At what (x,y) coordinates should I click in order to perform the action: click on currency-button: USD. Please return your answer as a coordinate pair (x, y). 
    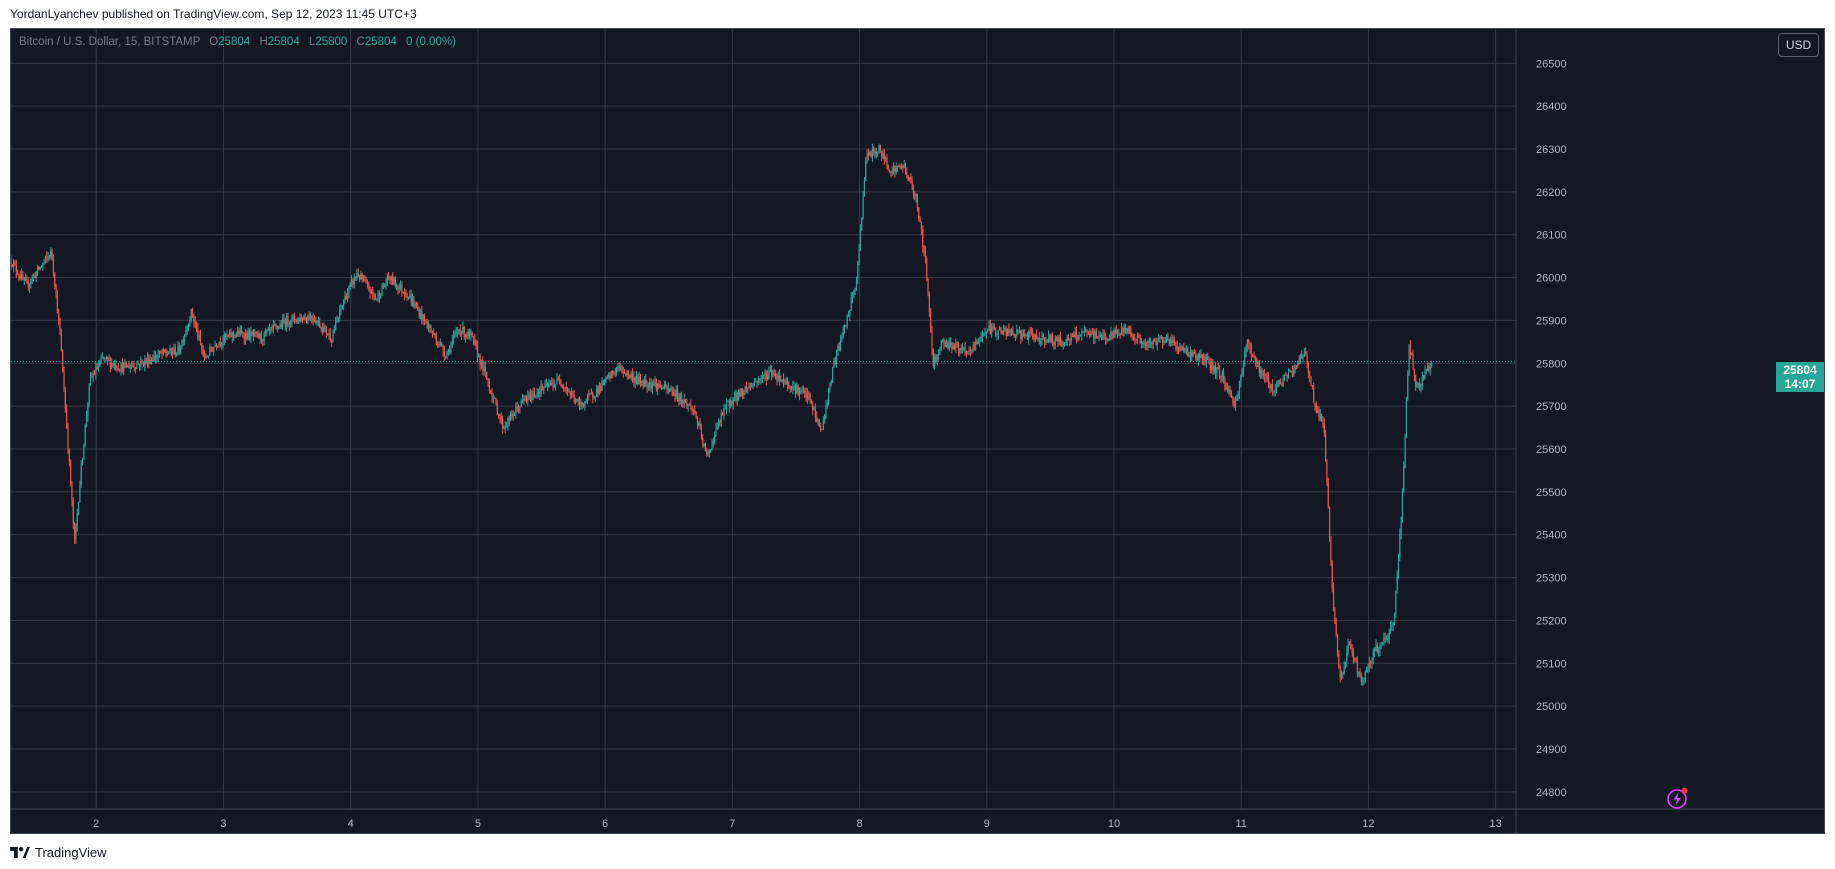
    Looking at the image, I should click on (1798, 45).